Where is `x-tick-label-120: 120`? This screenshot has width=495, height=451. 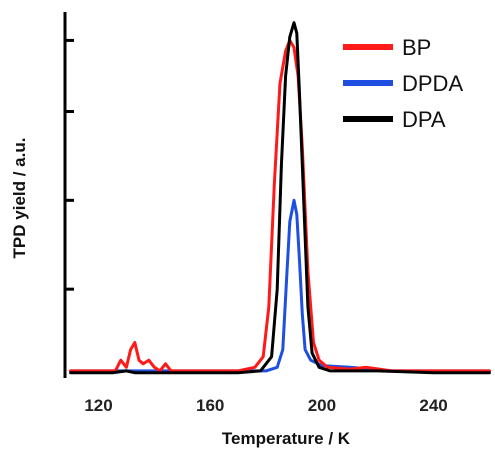 x-tick-label-120: 120 is located at coordinates (98, 405).